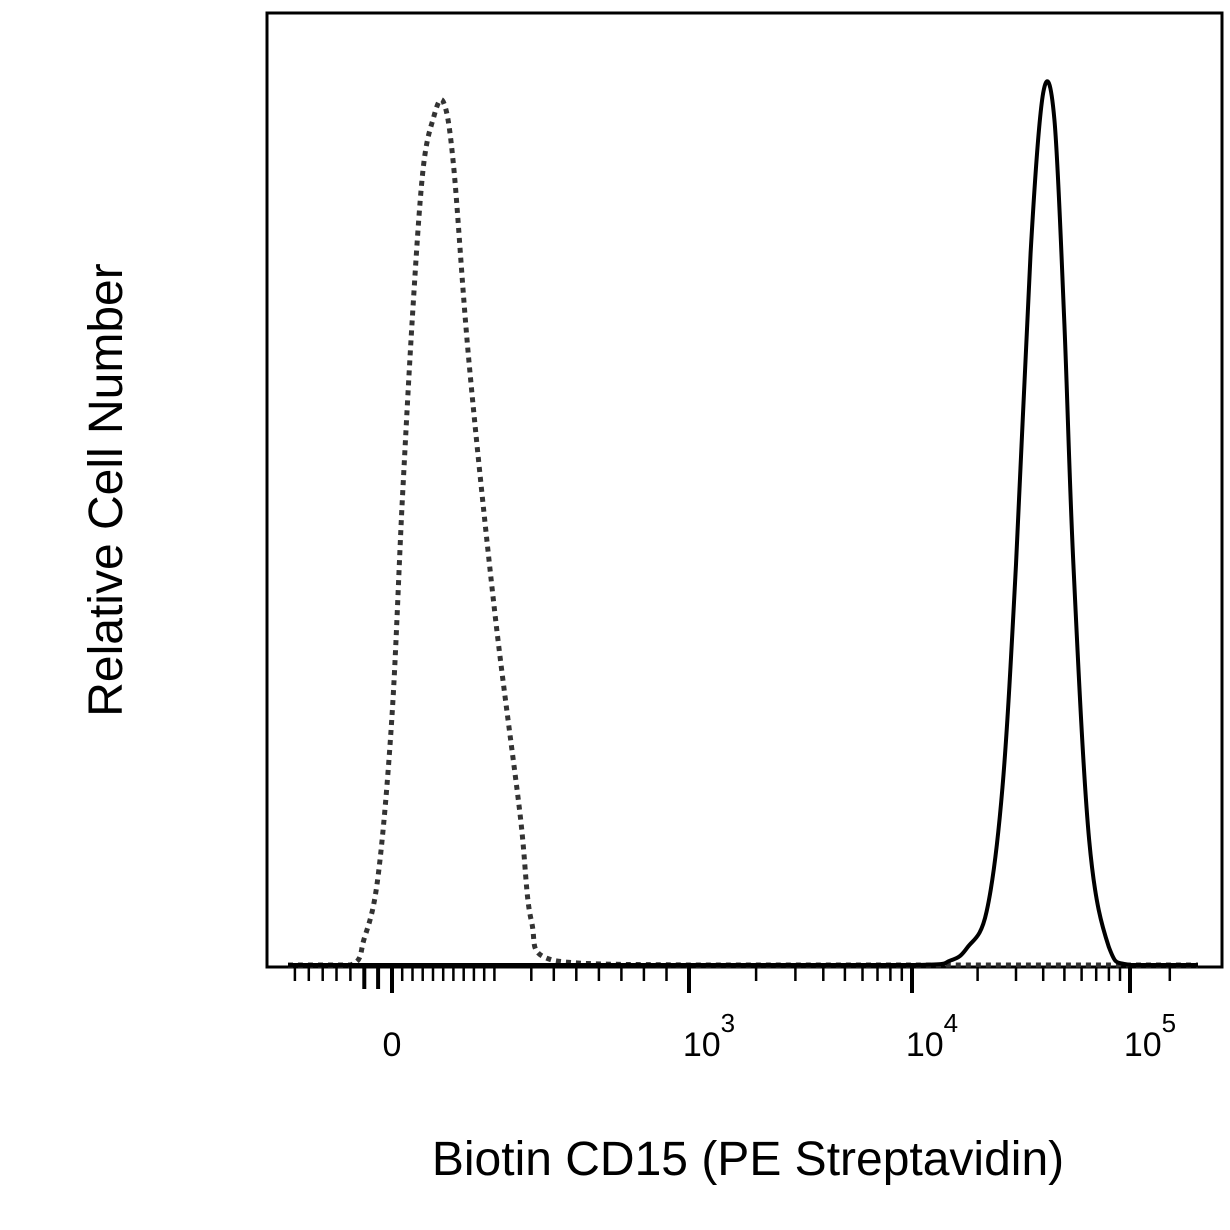 Image resolution: width=1230 pixels, height=1230 pixels. What do you see at coordinates (106, 490) in the screenshot?
I see `y-axis-label: Relative Cell Number` at bounding box center [106, 490].